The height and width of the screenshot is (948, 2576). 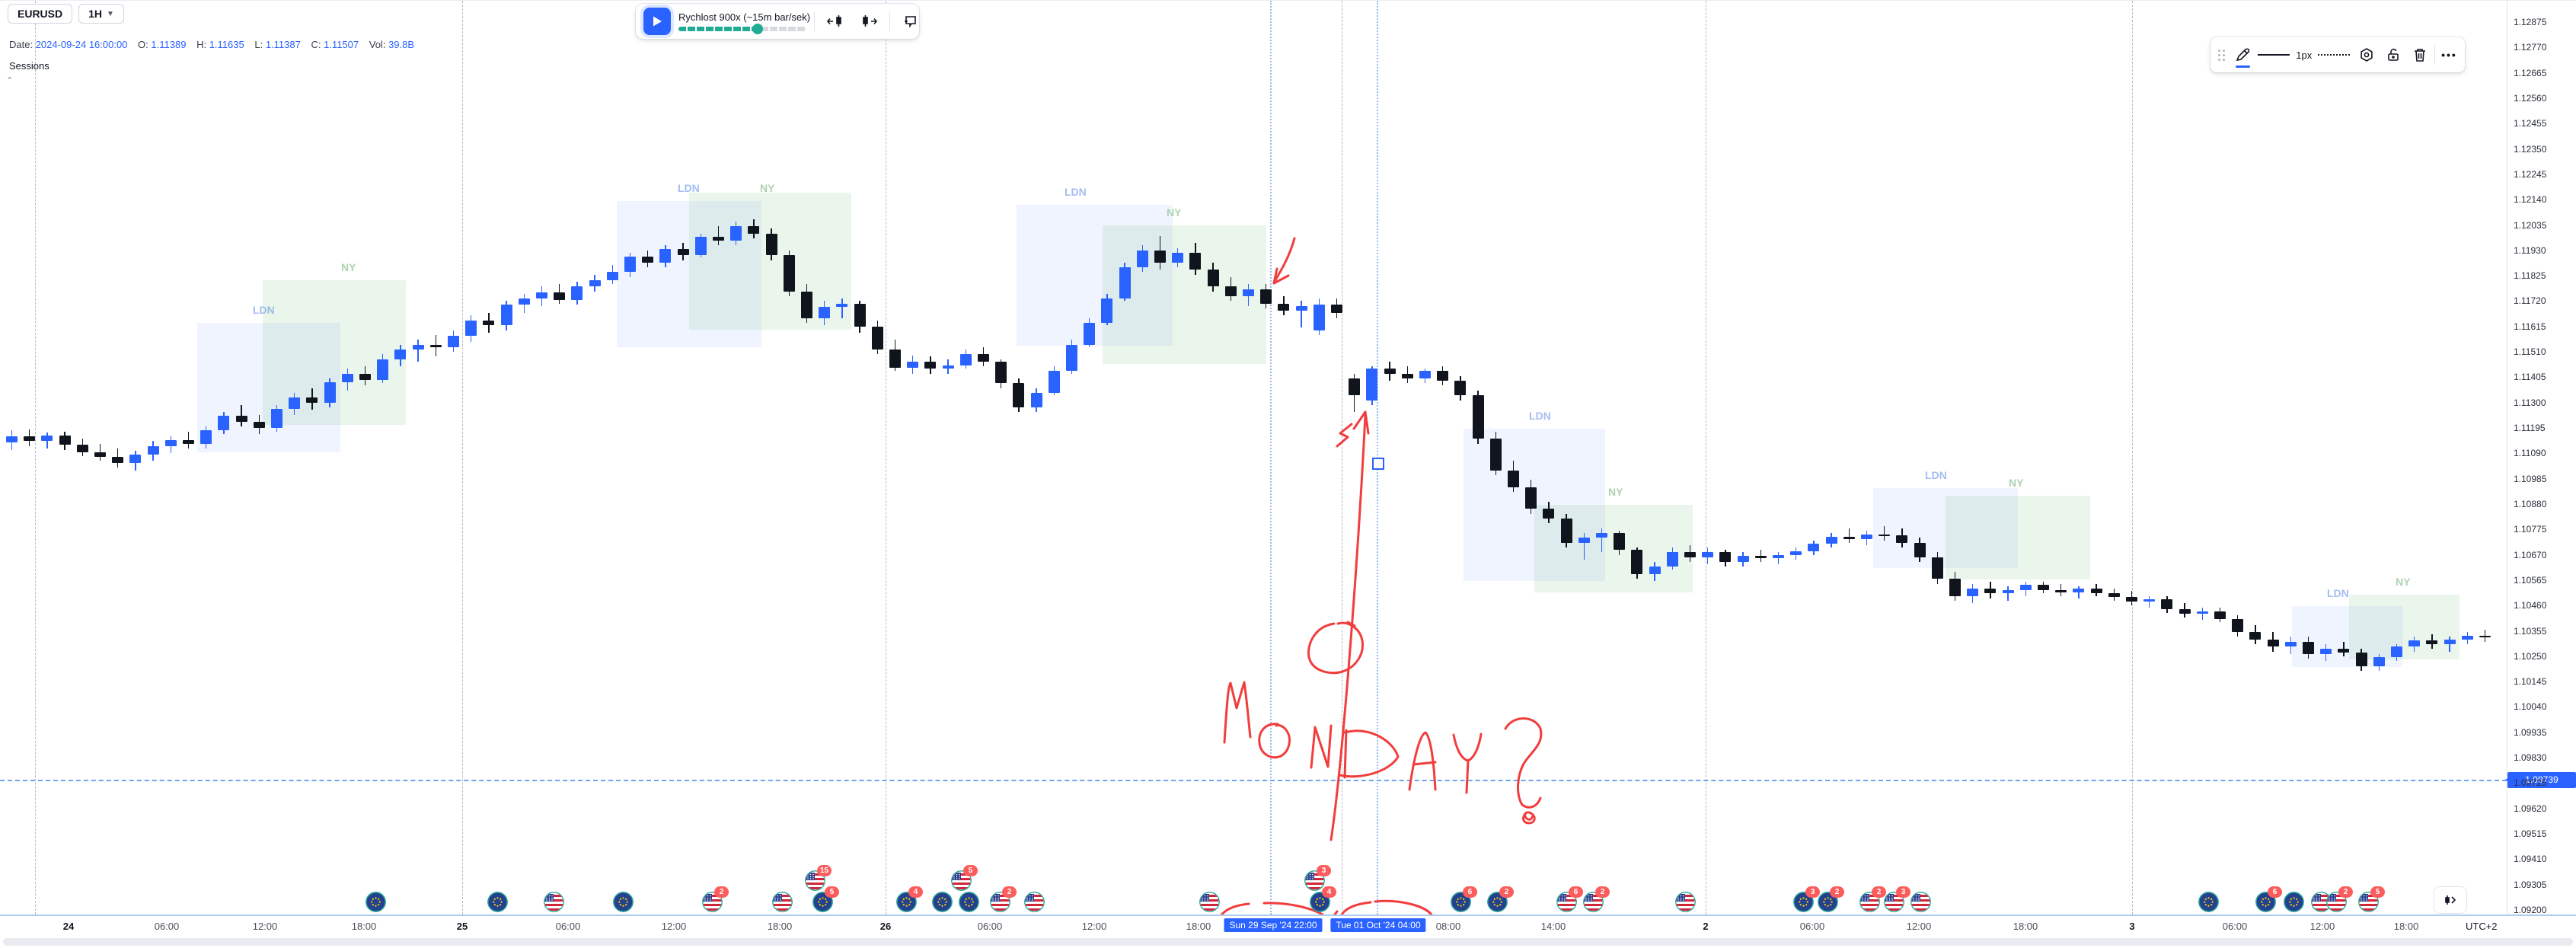 What do you see at coordinates (2393, 55) in the screenshot?
I see `lock-button` at bounding box center [2393, 55].